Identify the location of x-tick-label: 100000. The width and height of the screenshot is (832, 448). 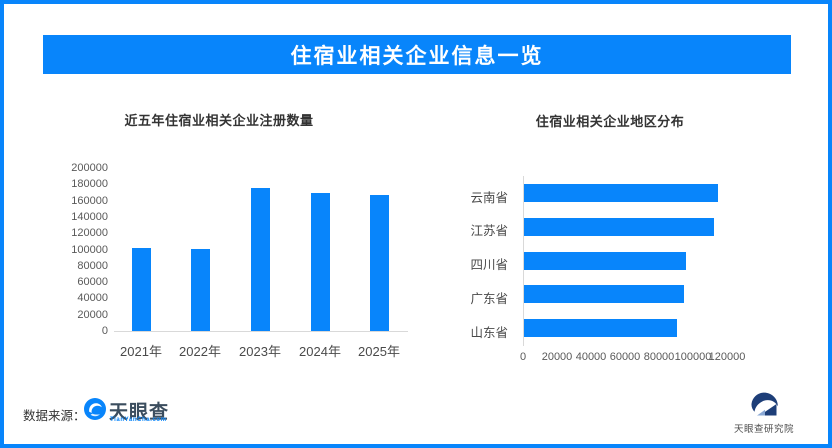
(693, 357).